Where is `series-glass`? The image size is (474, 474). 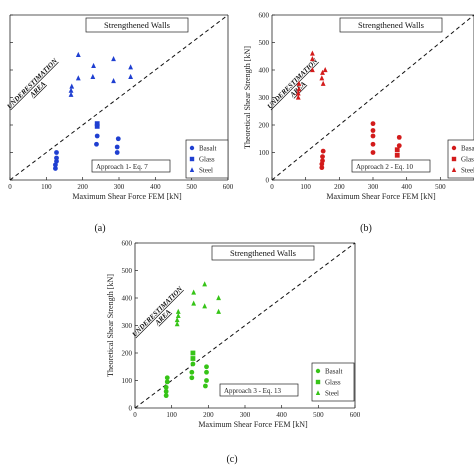
series-glass is located at coordinates (397, 152).